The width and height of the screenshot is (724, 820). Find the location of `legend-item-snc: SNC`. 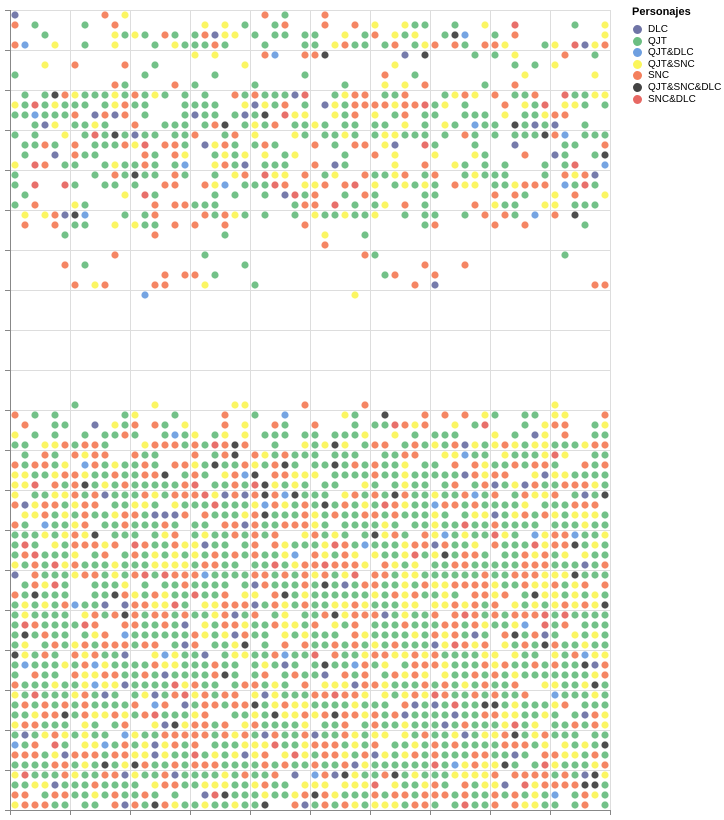

legend-item-snc: SNC is located at coordinates (677, 75).